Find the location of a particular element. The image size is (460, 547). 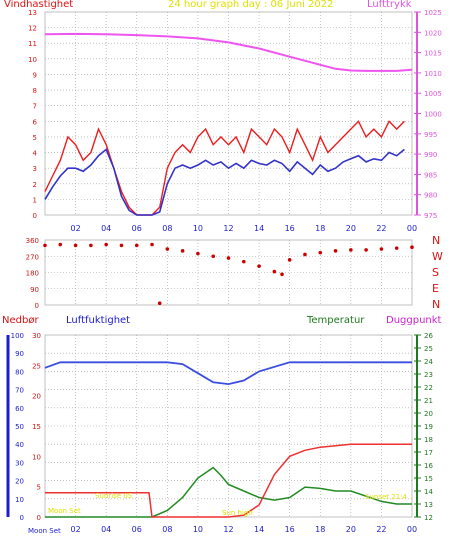

wind-axis-tick: 1 is located at coordinates (35, 200).